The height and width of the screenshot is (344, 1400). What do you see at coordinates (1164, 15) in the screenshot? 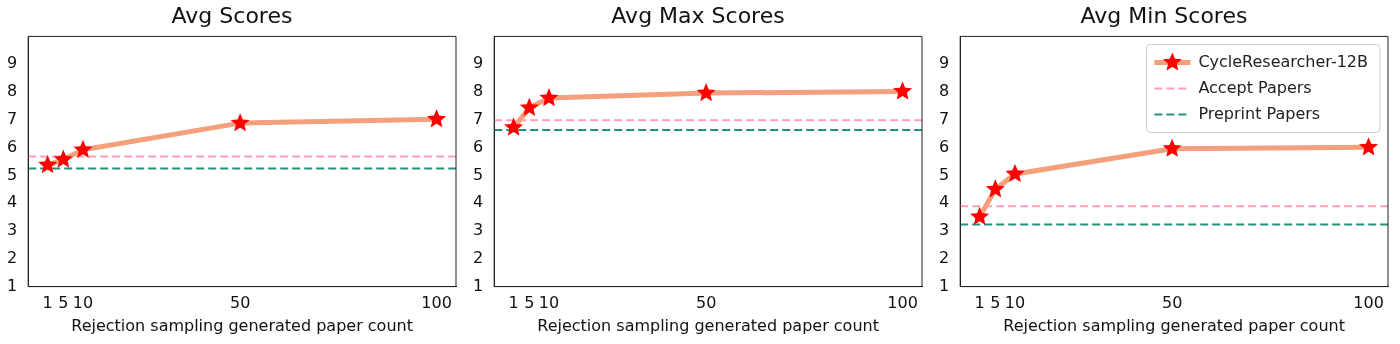
I see `chart-title: Avg Min Scores` at bounding box center [1164, 15].